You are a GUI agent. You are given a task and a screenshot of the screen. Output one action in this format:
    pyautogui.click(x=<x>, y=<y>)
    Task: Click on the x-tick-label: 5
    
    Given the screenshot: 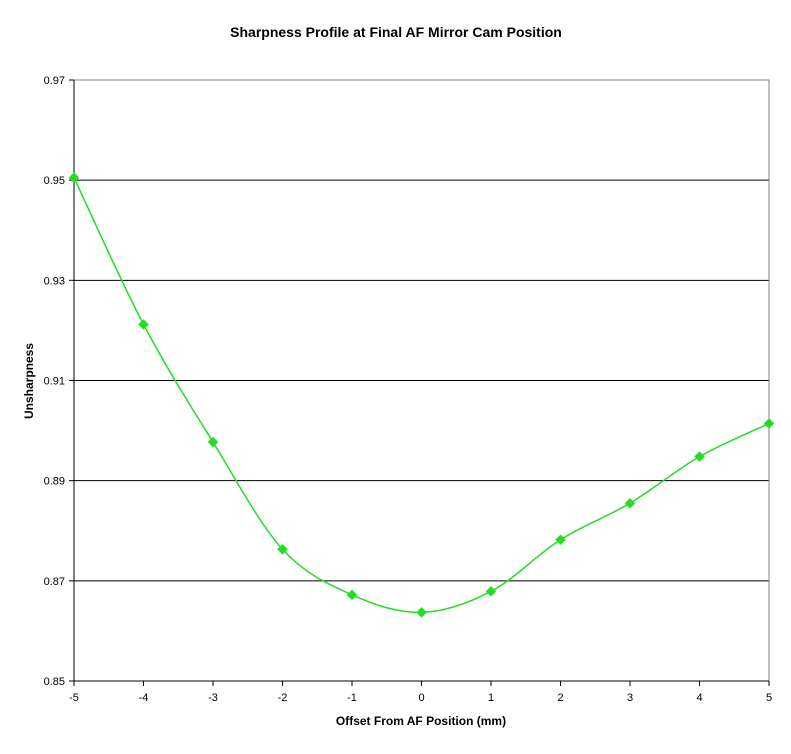 What is the action you would take?
    pyautogui.click(x=769, y=698)
    